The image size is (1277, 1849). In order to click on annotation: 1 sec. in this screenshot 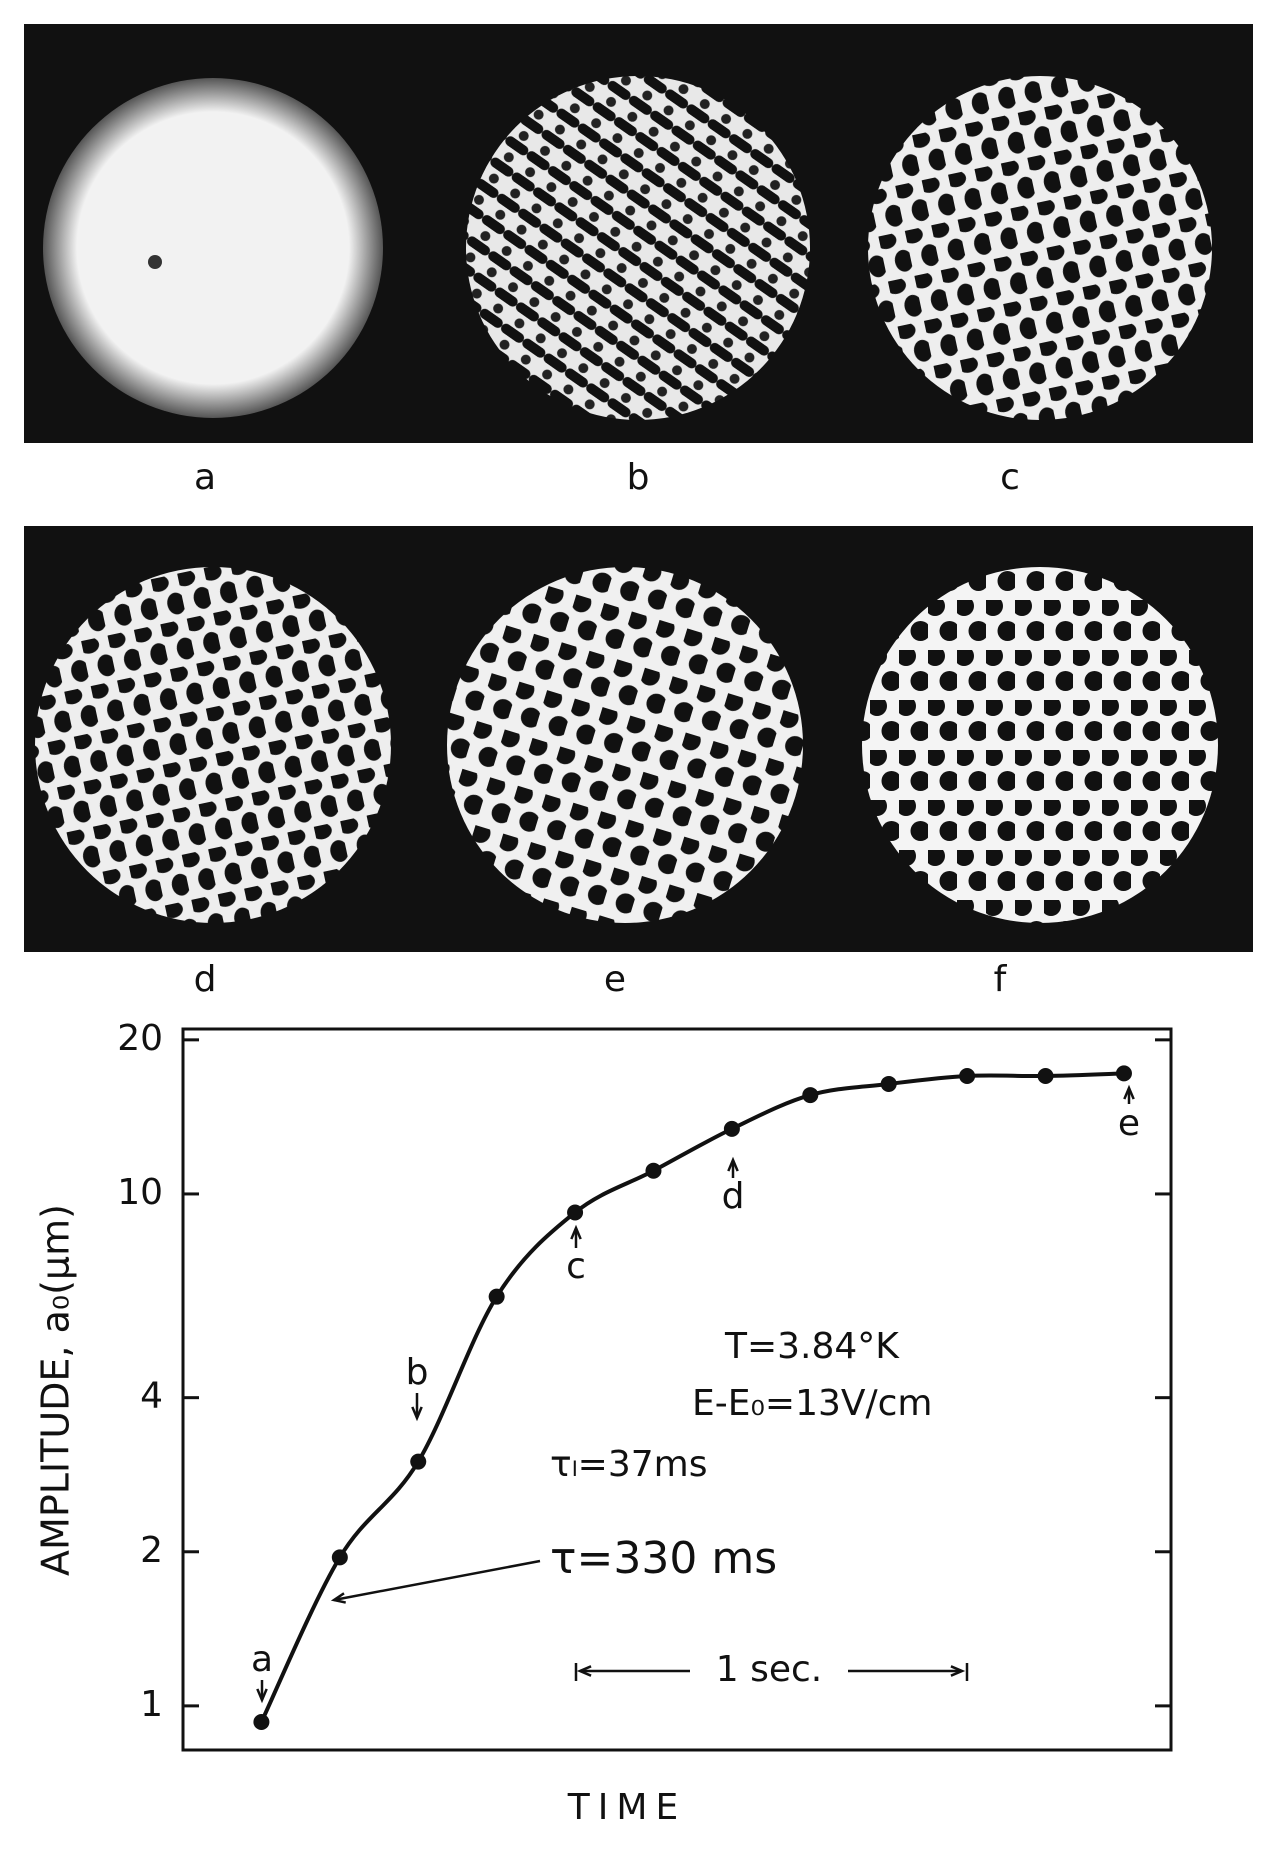, I will do `click(769, 1669)`.